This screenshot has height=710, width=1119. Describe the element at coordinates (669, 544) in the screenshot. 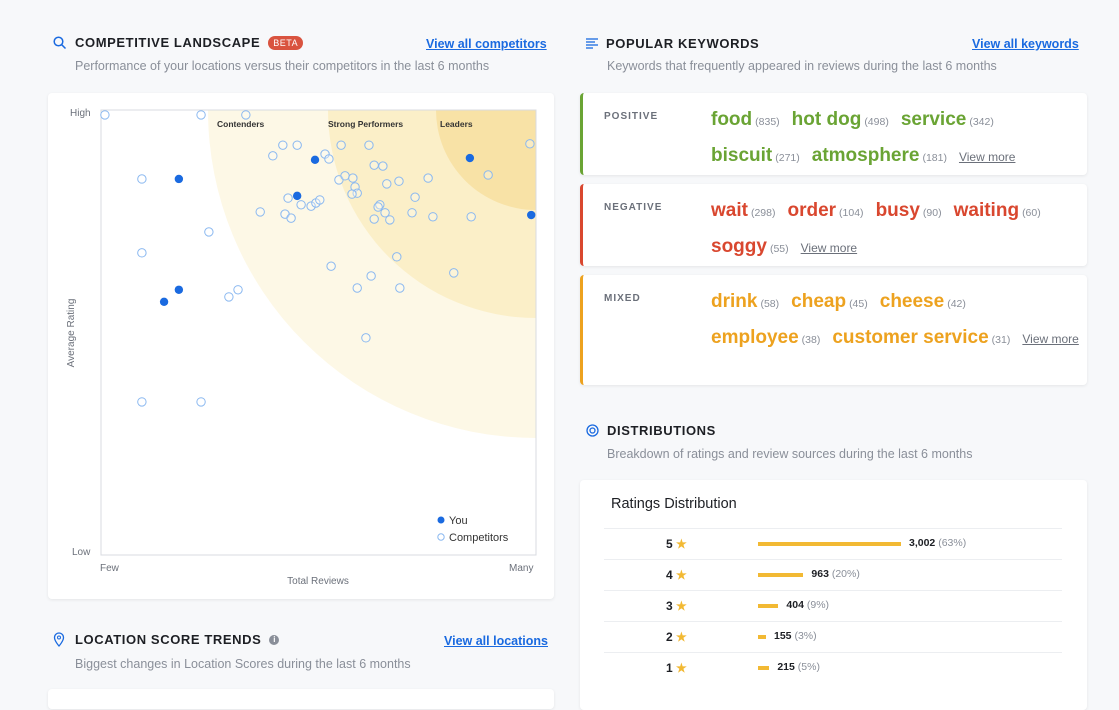

I see `star-count: 5` at that location.